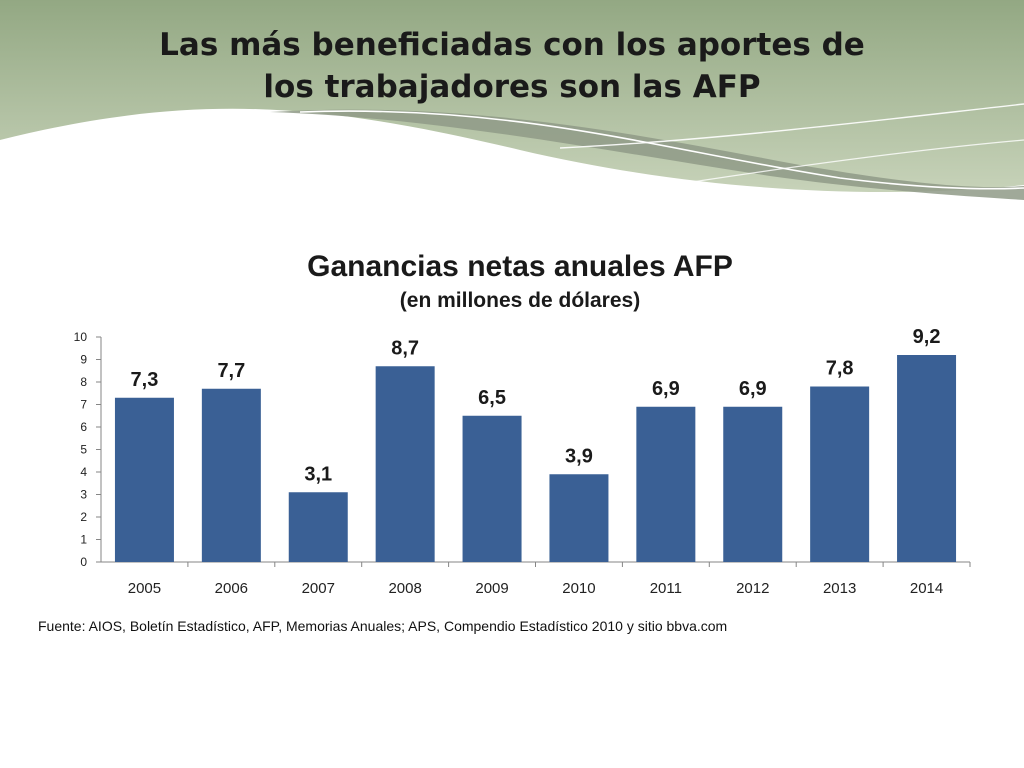 The width and height of the screenshot is (1024, 768). Describe the element at coordinates (83, 450) in the screenshot. I see `y-tick-label: 5` at that location.